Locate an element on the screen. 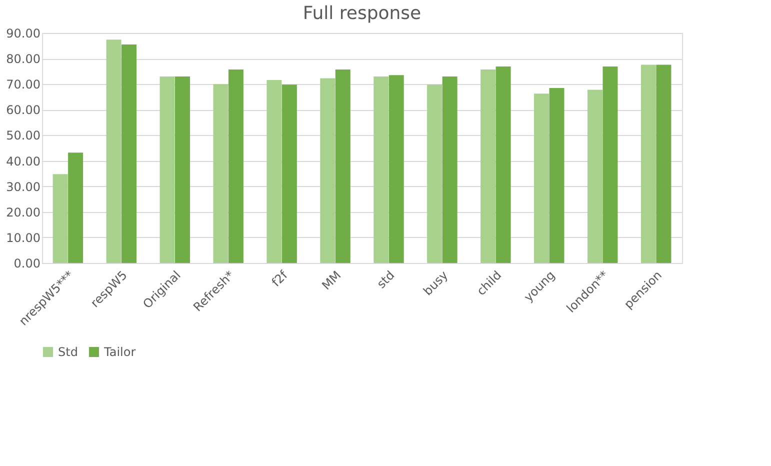 Image resolution: width=771 pixels, height=466 pixels. y-tick-label: 20.00 is located at coordinates (23, 212).